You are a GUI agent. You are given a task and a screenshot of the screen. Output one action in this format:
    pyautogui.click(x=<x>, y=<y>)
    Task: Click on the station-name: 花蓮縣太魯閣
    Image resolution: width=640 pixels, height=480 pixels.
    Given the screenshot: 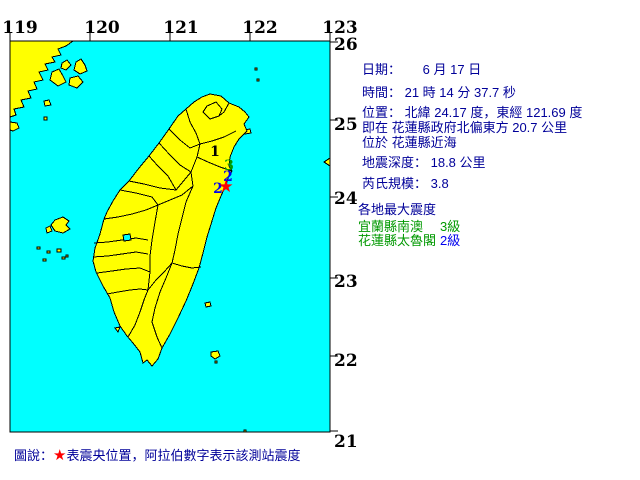 What is the action you would take?
    pyautogui.click(x=397, y=240)
    